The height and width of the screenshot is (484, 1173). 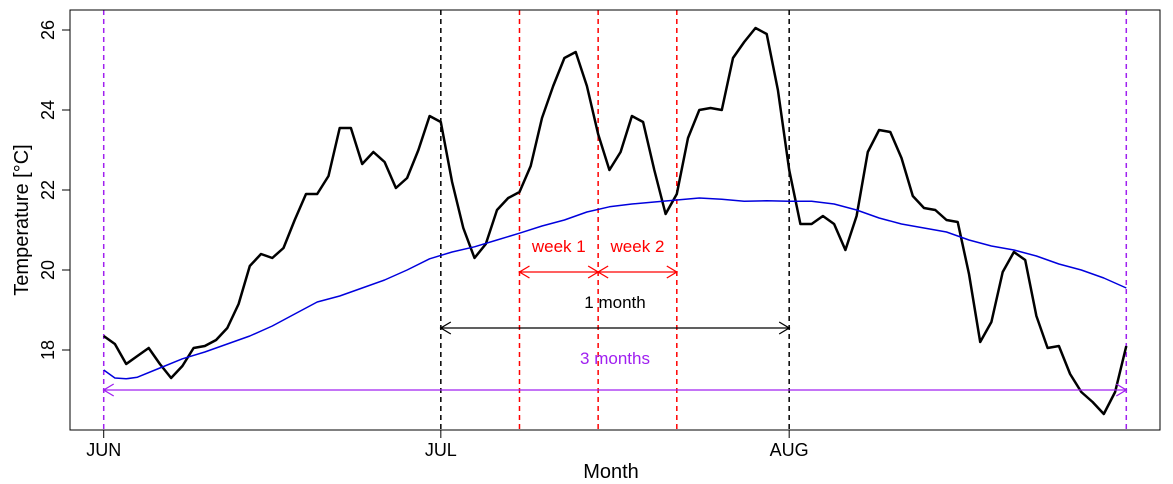 What do you see at coordinates (48, 350) in the screenshot?
I see `y-tick-label-0: 18` at bounding box center [48, 350].